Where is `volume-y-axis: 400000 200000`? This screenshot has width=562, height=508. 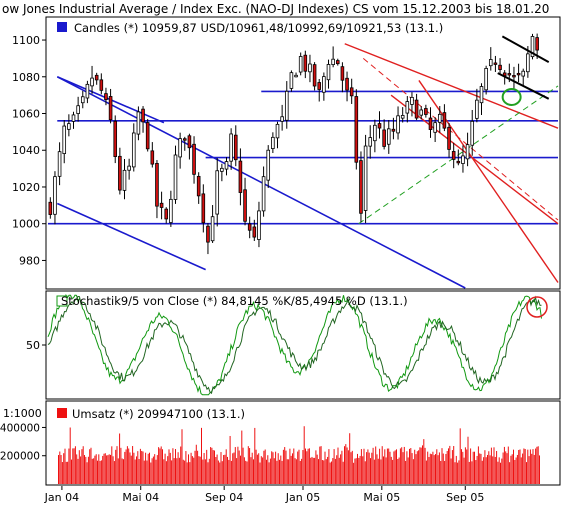 volume-y-axis: 400000 200000 is located at coordinates (23, 442).